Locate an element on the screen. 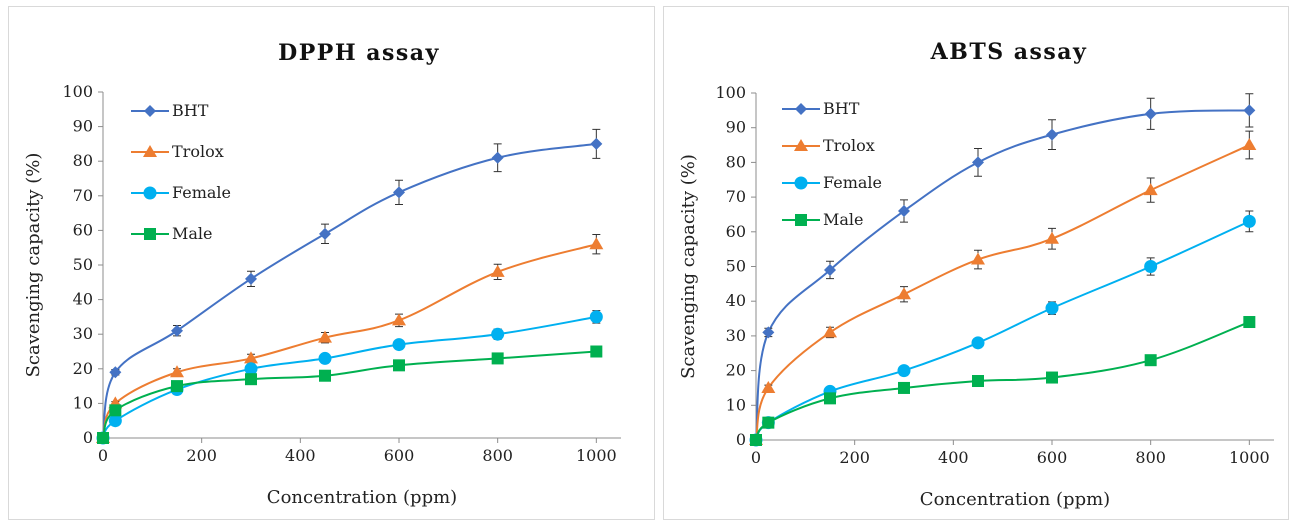 This screenshot has height=527, width=1293. dpph-y-tick-label: 70 is located at coordinates (83, 195).